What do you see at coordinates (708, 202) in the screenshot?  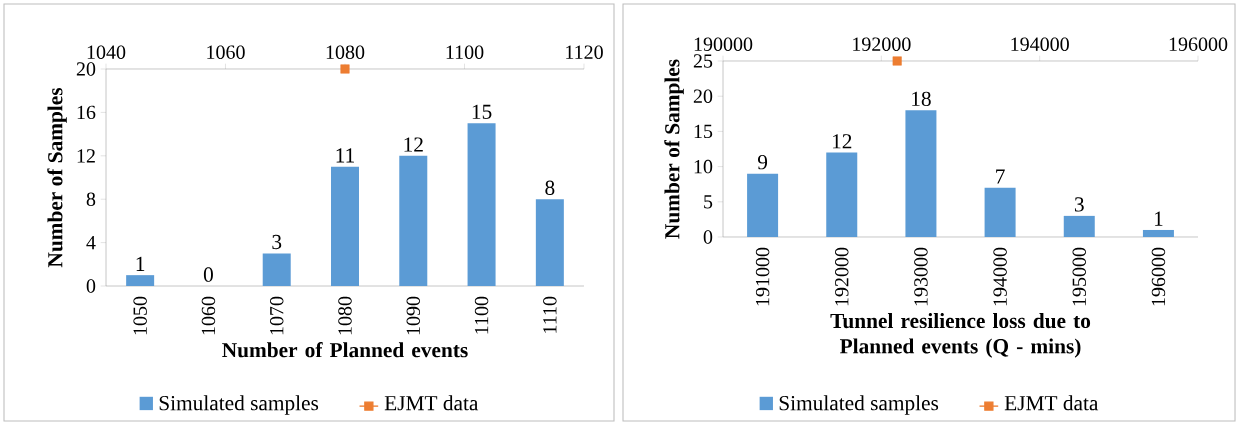 I see `y-tick-label: 5` at bounding box center [708, 202].